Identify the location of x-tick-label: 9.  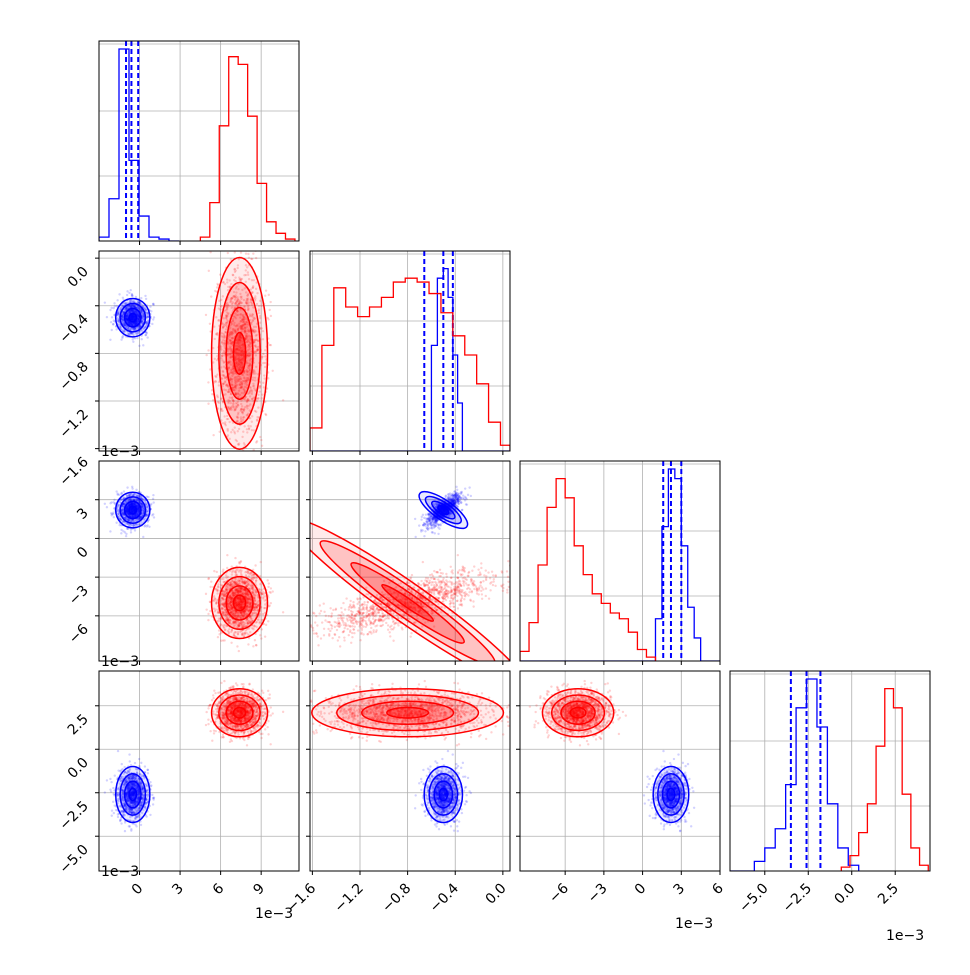
(259, 890).